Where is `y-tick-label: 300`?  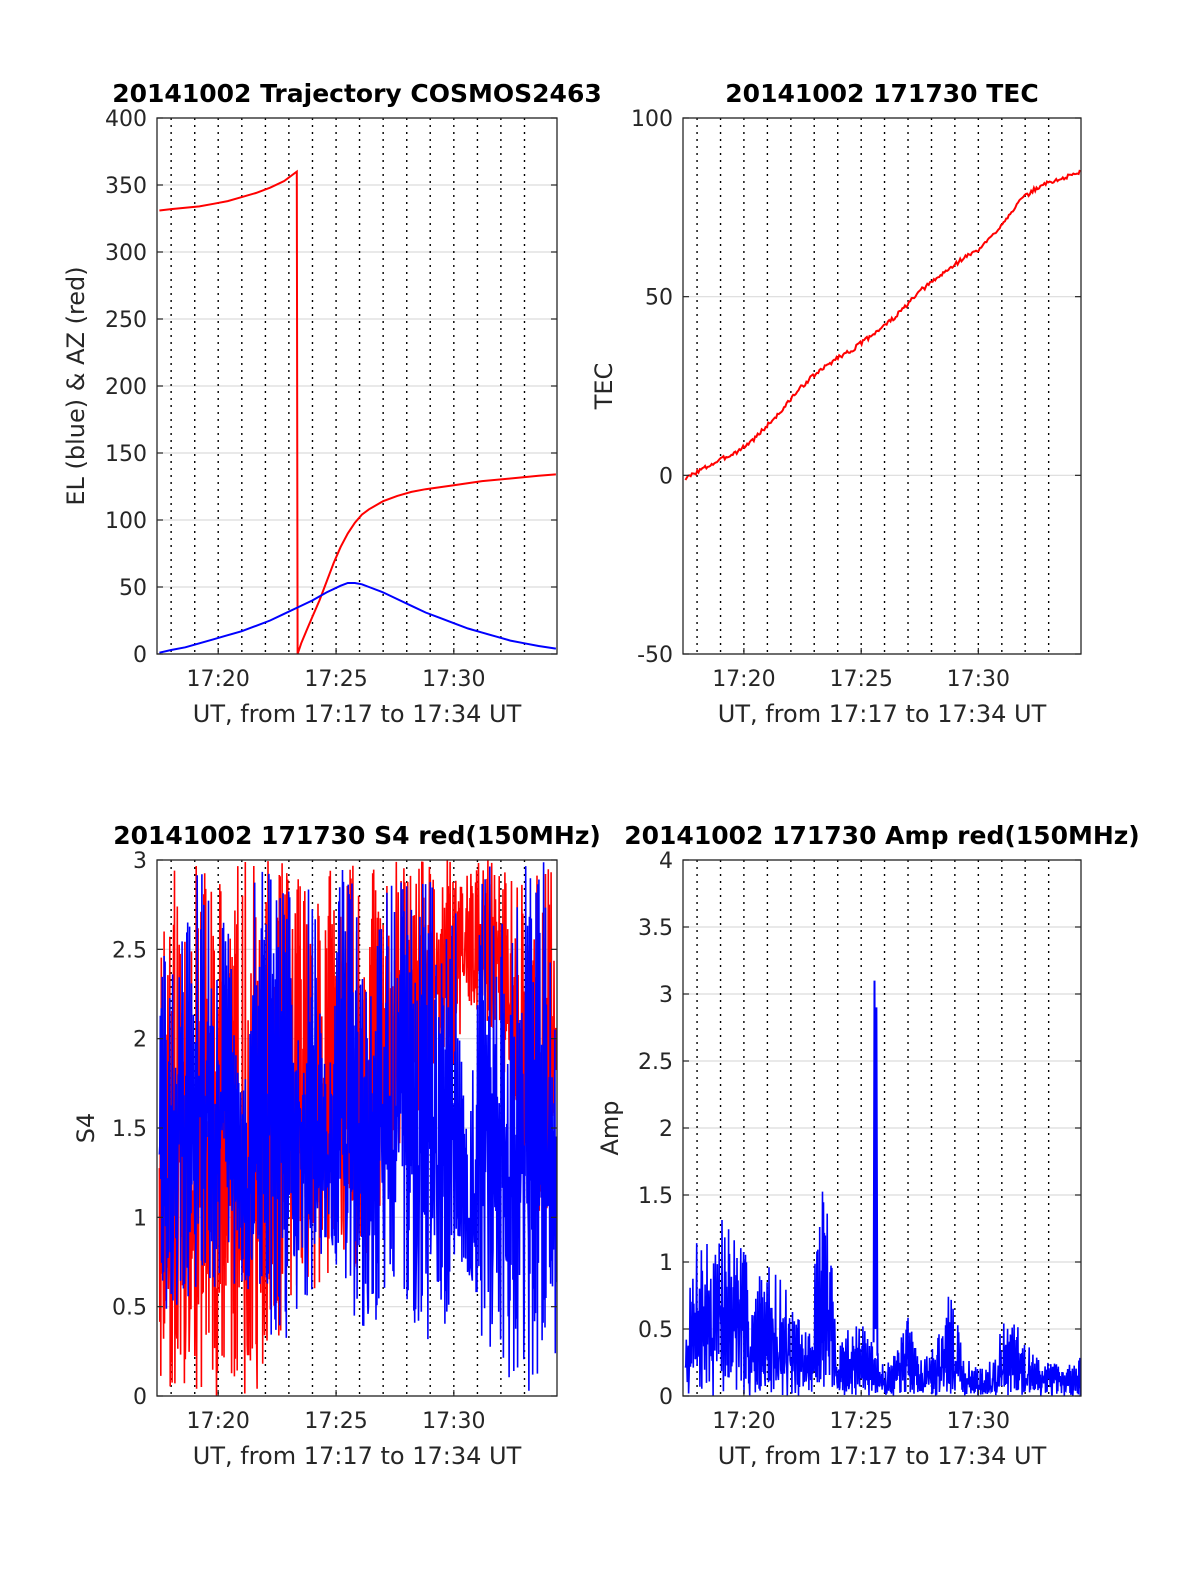
y-tick-label: 300 is located at coordinates (126, 253).